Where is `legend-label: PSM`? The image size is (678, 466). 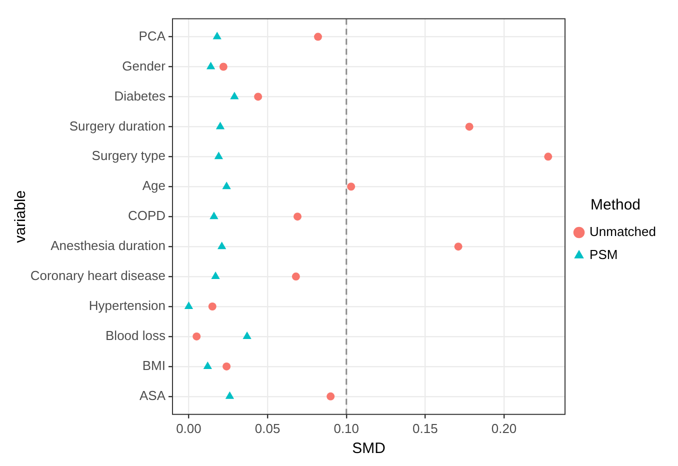
legend-label: PSM is located at coordinates (604, 254).